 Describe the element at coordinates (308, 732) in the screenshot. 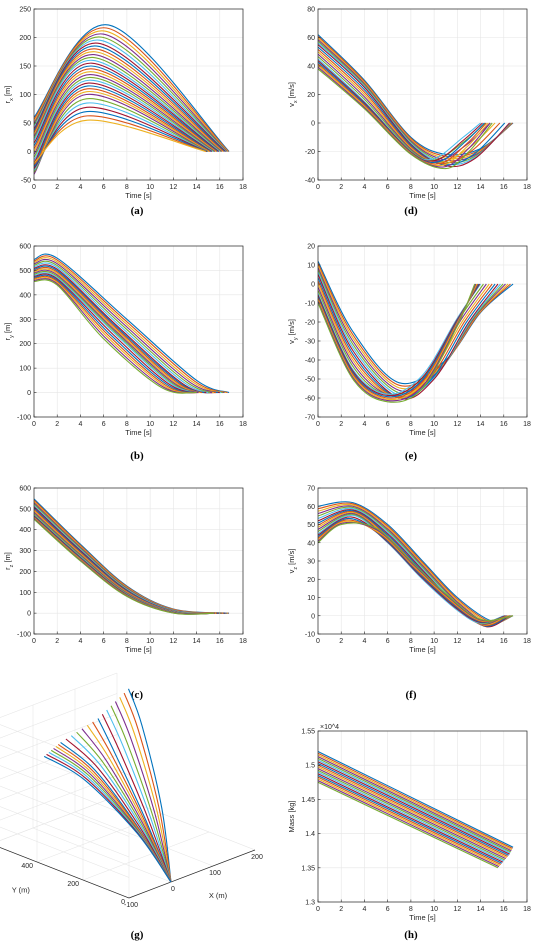

I see `y-tick-label: 1.55` at that location.